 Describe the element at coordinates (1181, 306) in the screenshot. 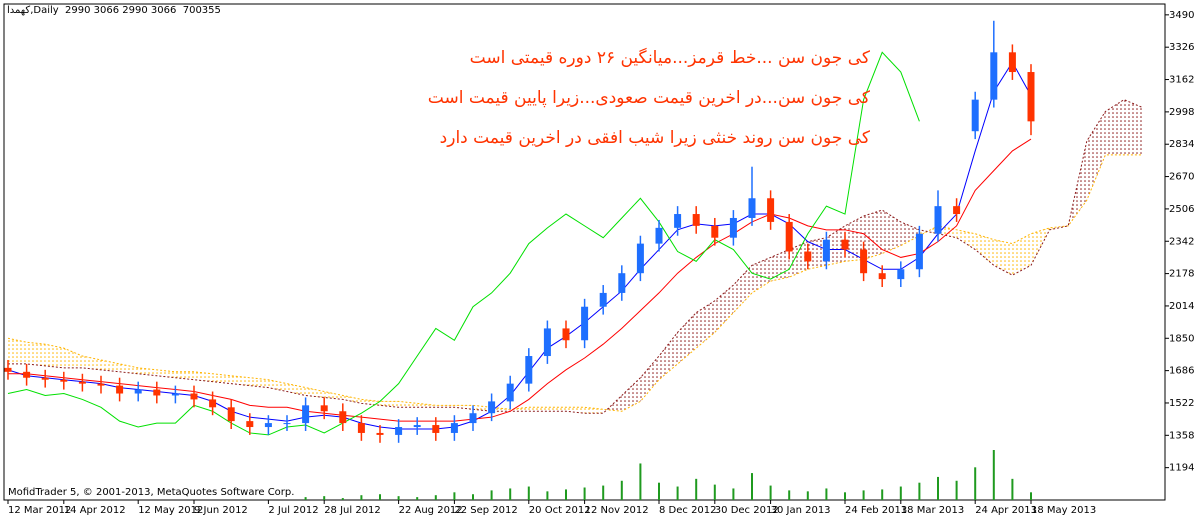

I see `y-tick-label: 2014` at that location.